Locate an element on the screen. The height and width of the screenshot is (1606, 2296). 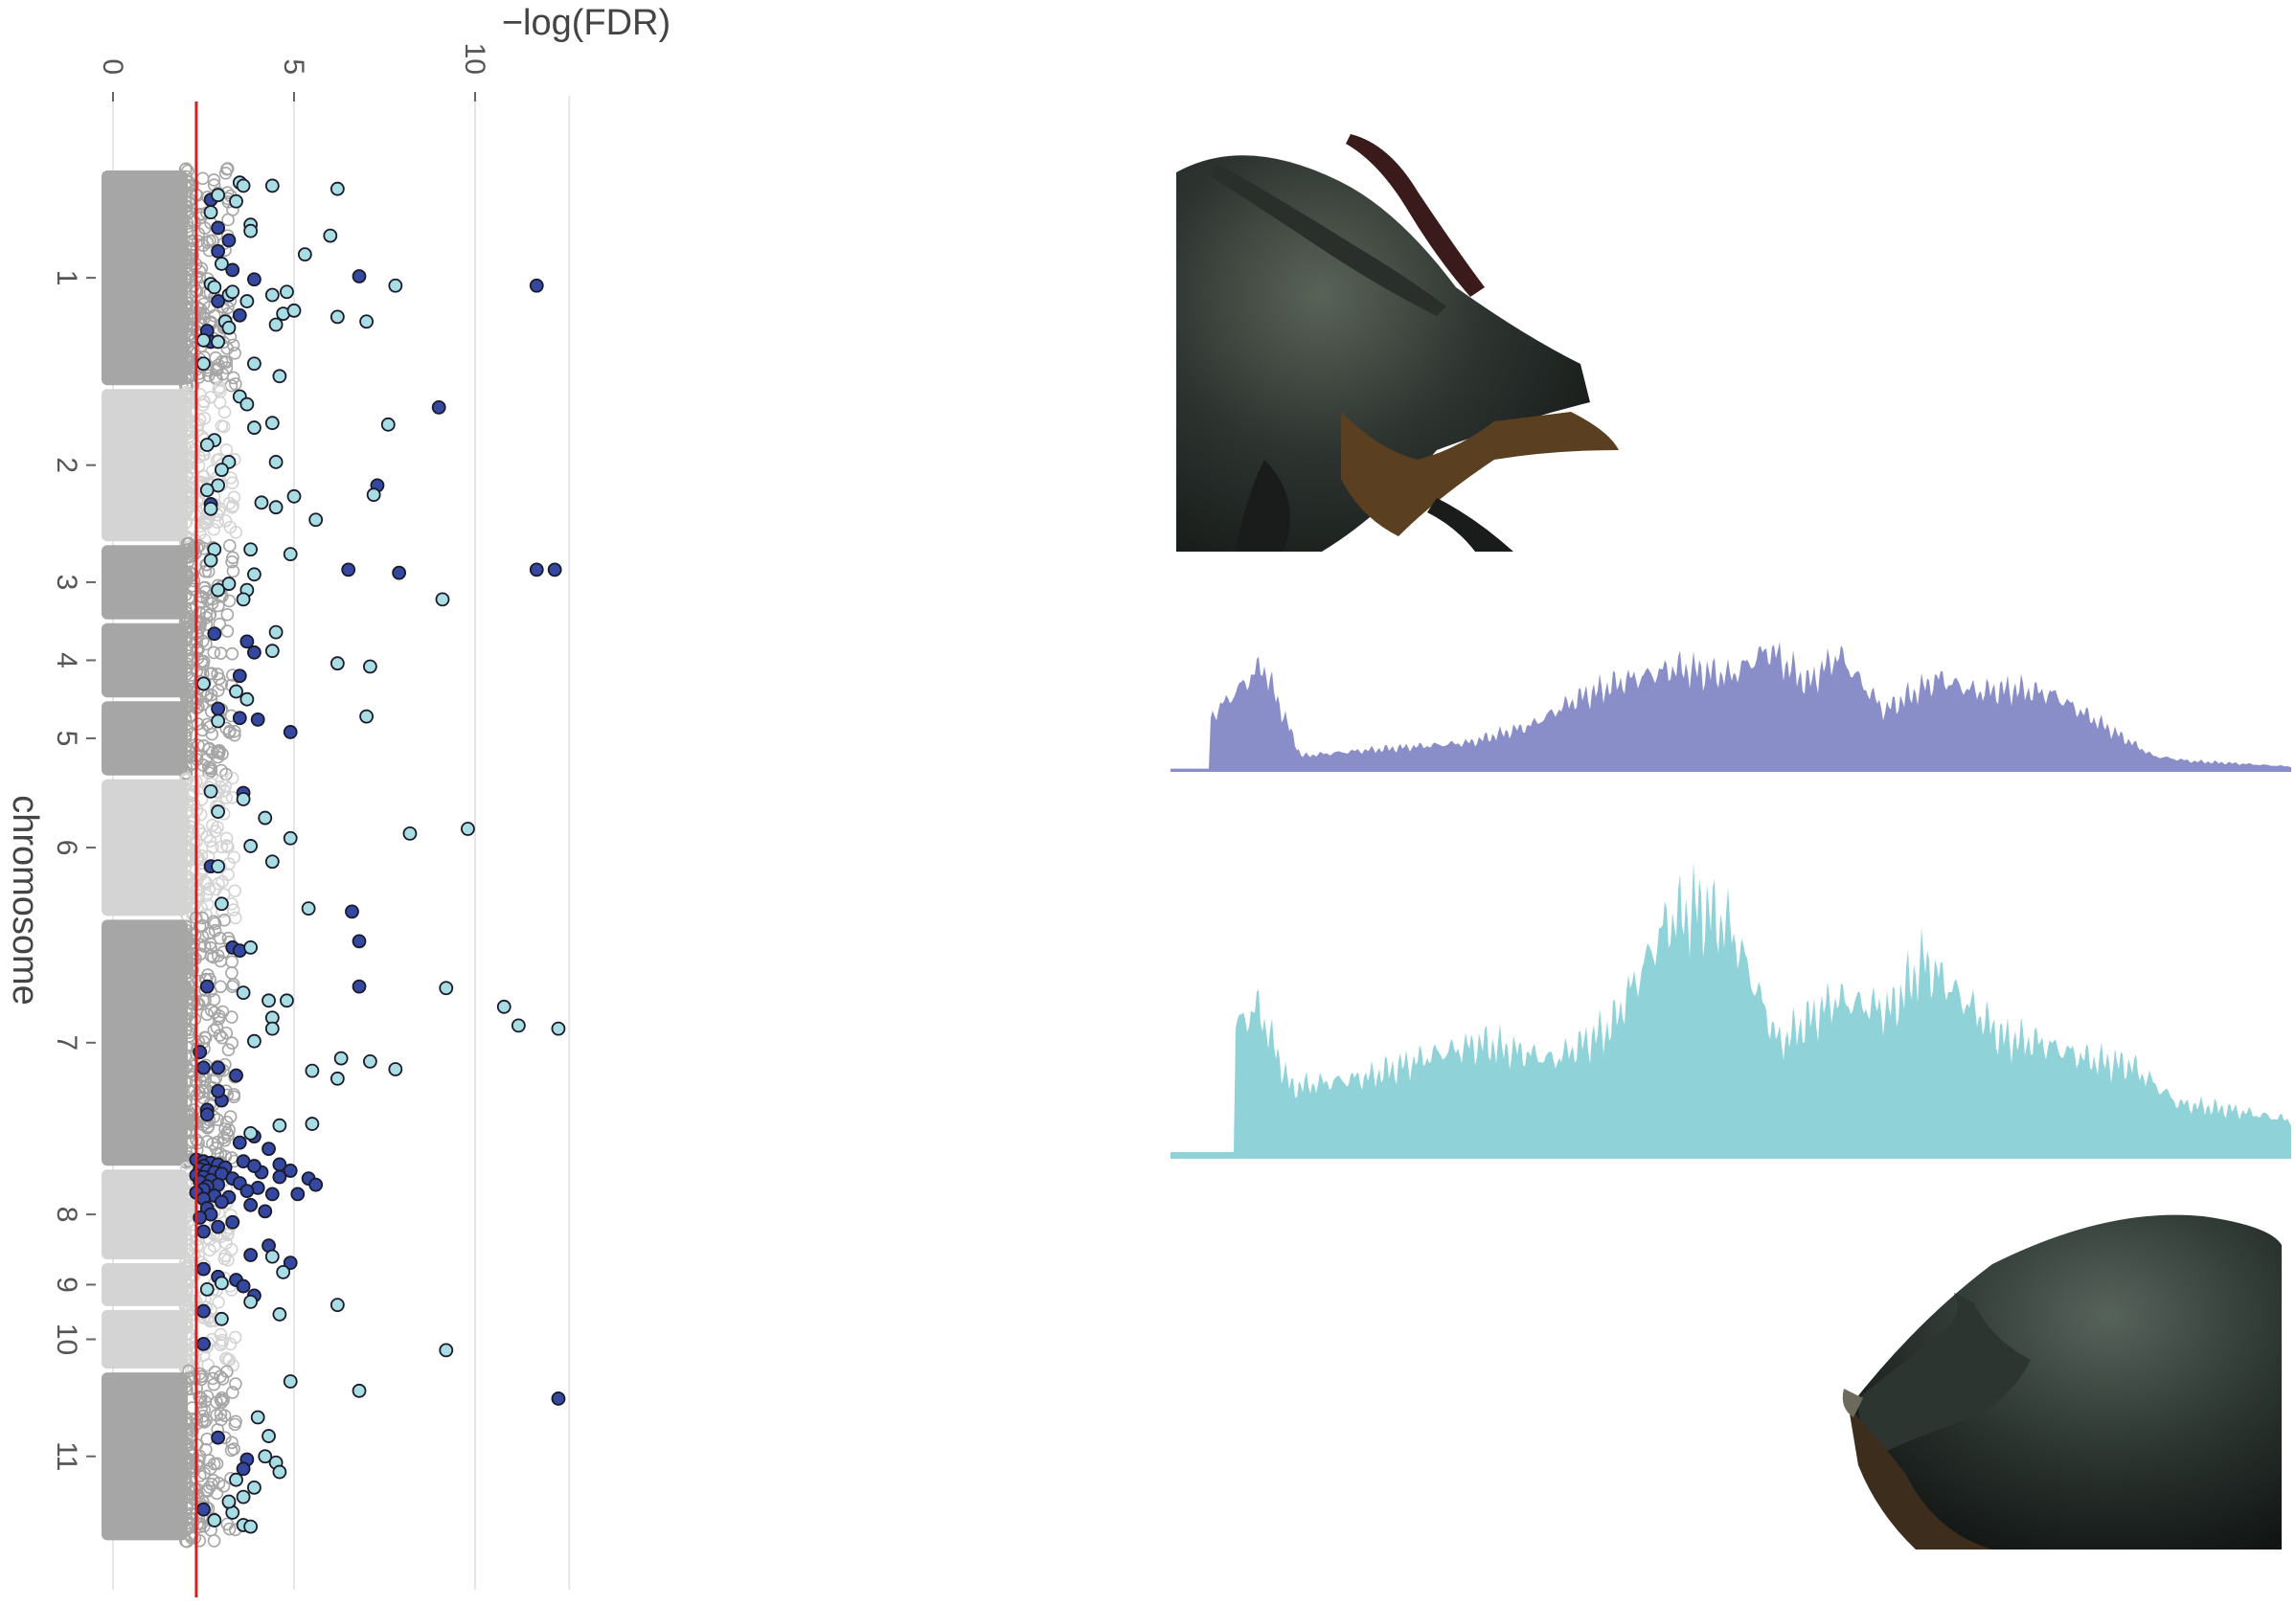
chromosome-tick-label: 11 is located at coordinates (66, 1456).